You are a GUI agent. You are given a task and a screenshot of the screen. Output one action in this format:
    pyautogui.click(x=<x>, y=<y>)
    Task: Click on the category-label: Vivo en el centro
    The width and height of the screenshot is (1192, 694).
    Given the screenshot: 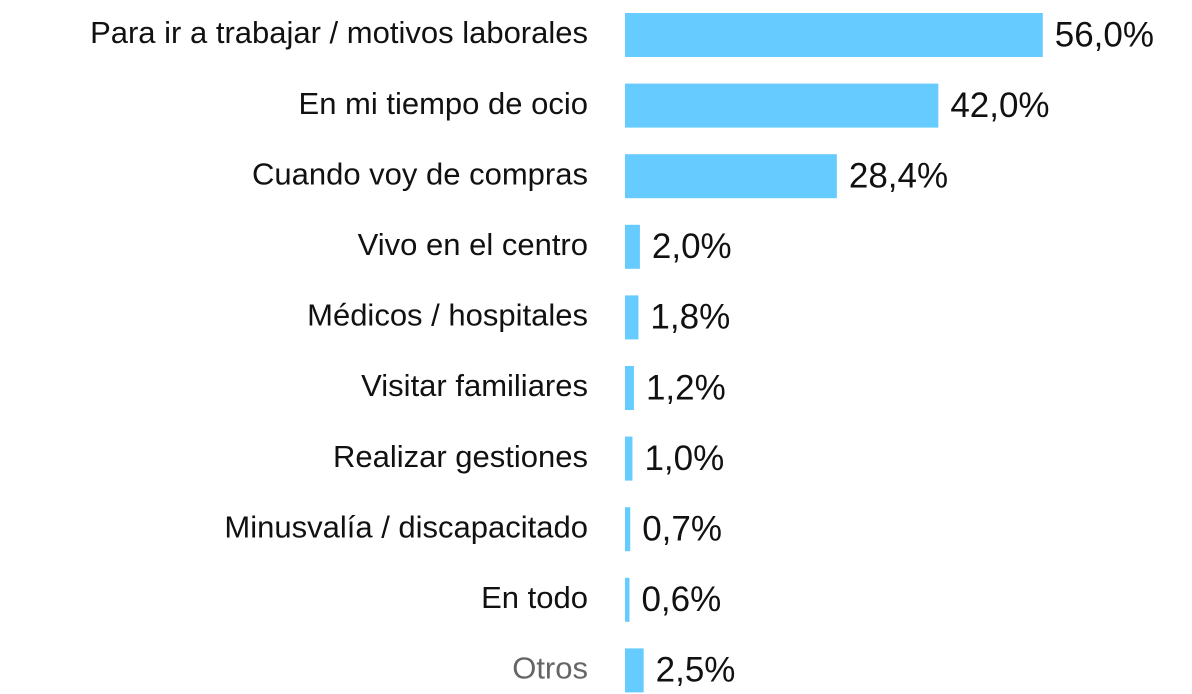 What is the action you would take?
    pyautogui.click(x=473, y=244)
    